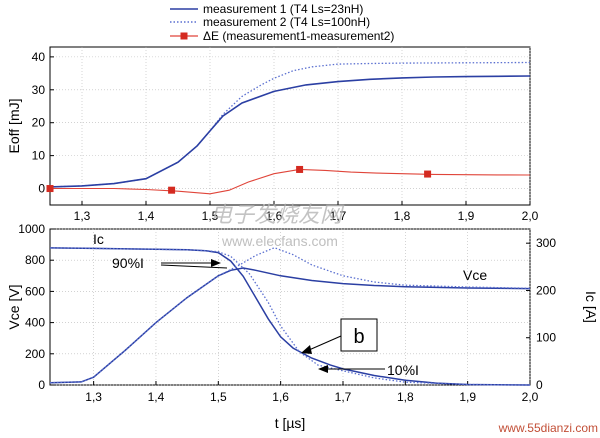  Describe the element at coordinates (323, 369) in the screenshot. I see `arrow-10-percent-head` at that location.